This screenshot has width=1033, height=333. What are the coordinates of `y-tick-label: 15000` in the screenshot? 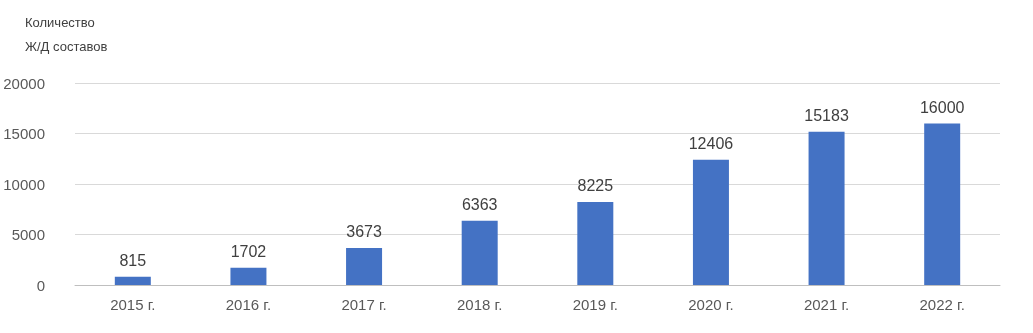 It's located at (24, 133).